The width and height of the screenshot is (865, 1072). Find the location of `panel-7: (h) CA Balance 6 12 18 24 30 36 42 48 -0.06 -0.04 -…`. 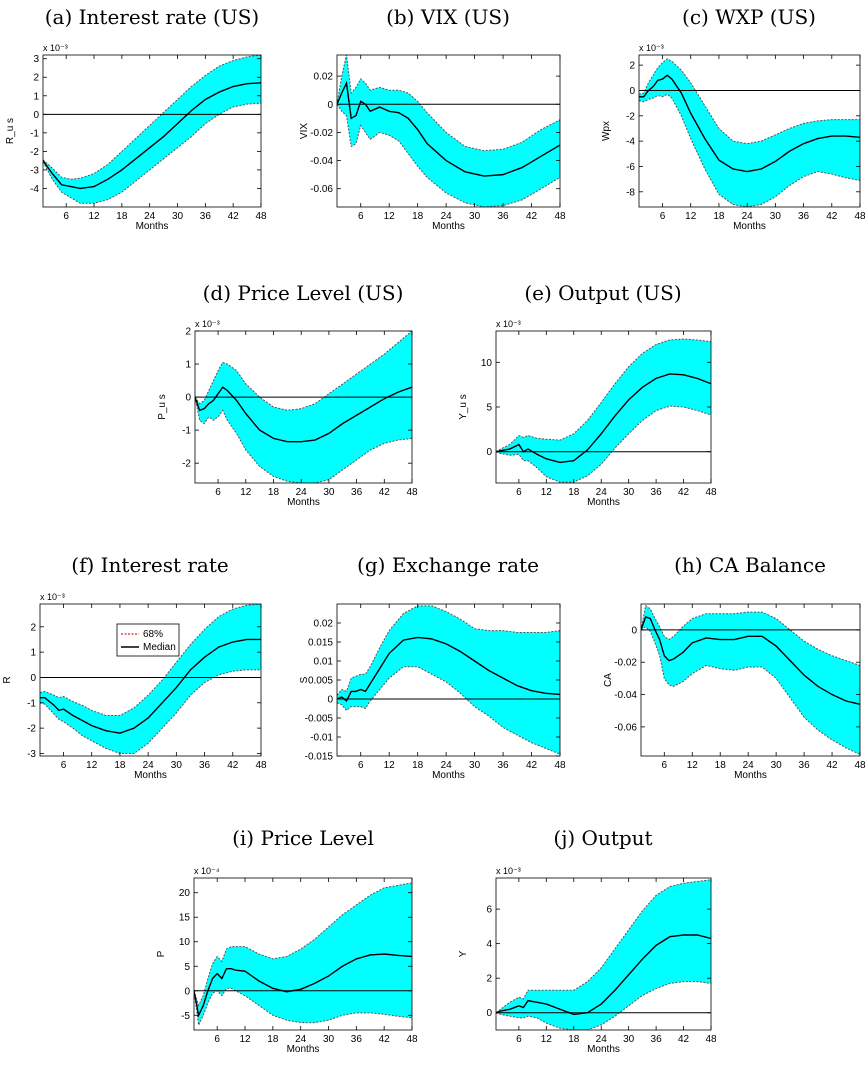

panel-7: (h) CA Balance 6 12 18 24 30 36 42 48 -0.06 -0.04 -… is located at coordinates (734, 667).